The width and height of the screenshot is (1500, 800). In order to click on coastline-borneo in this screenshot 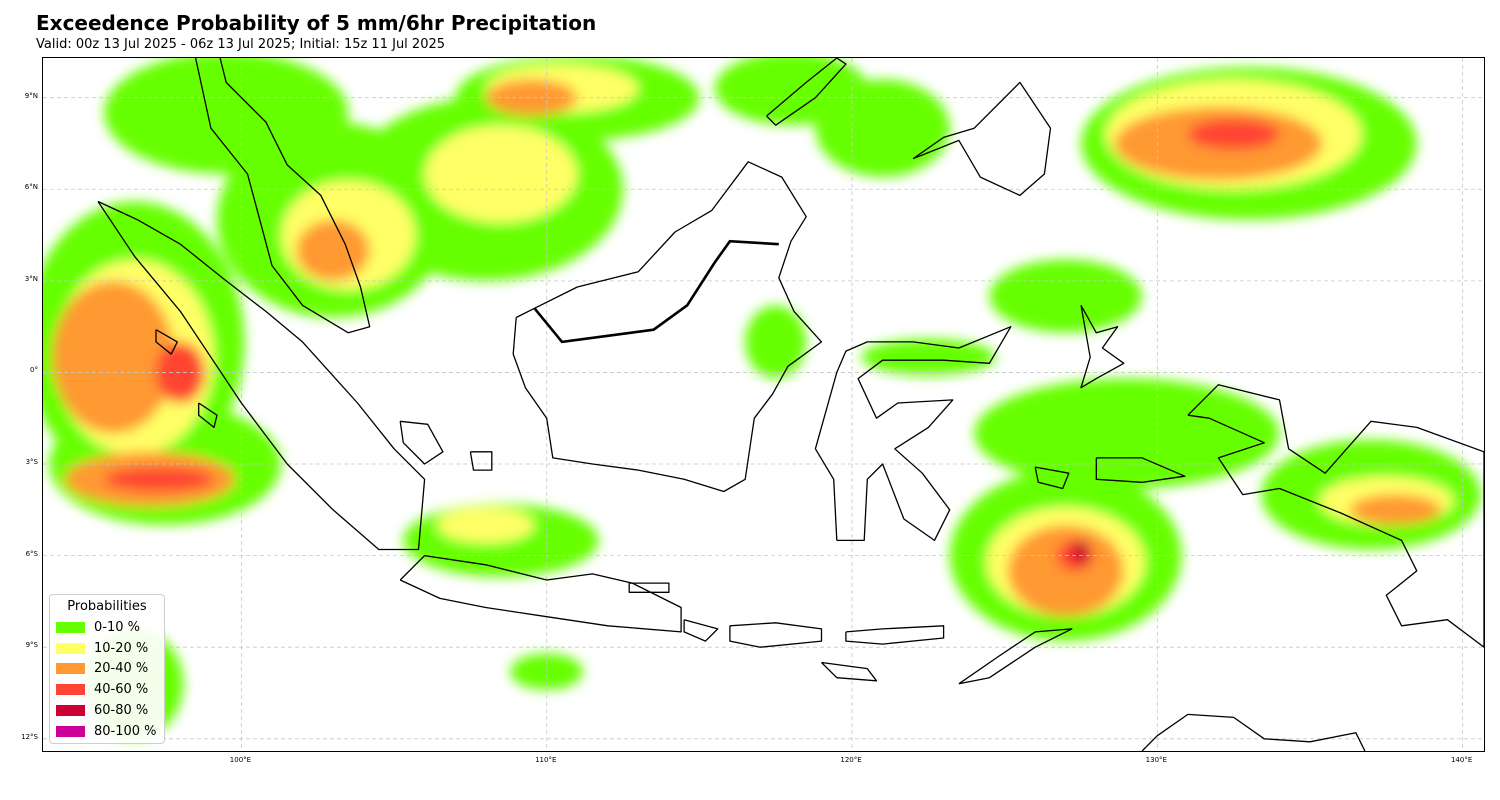, I will do `click(667, 327)`.